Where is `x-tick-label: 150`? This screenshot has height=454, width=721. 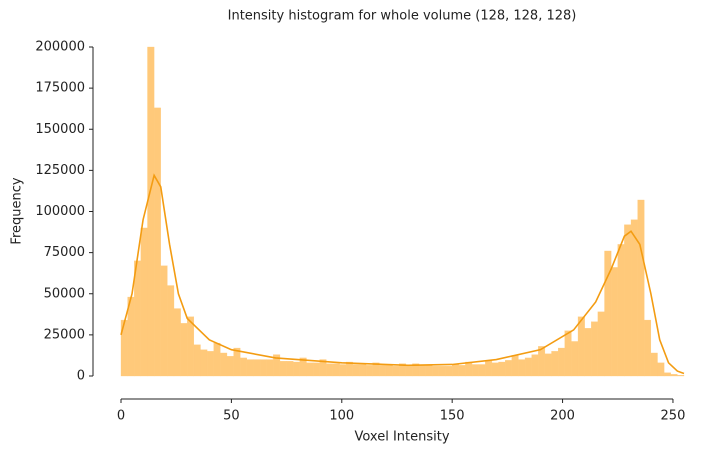
x-tick-label: 150 is located at coordinates (452, 416).